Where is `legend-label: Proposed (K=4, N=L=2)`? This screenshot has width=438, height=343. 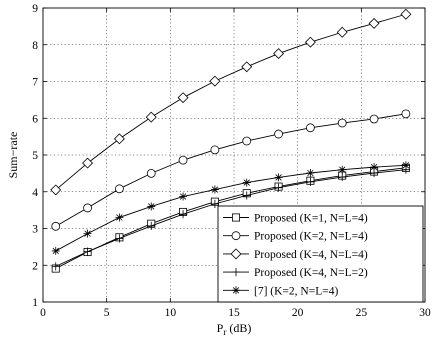
legend-label: Proposed (K=4, N=L=2) is located at coordinates (311, 273).